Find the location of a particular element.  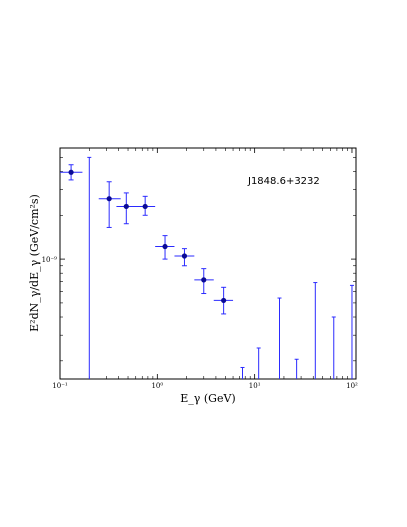

y-axis-label: E²dN_γ/dE_γ (GeV/cm²s) is located at coordinates (34, 263).